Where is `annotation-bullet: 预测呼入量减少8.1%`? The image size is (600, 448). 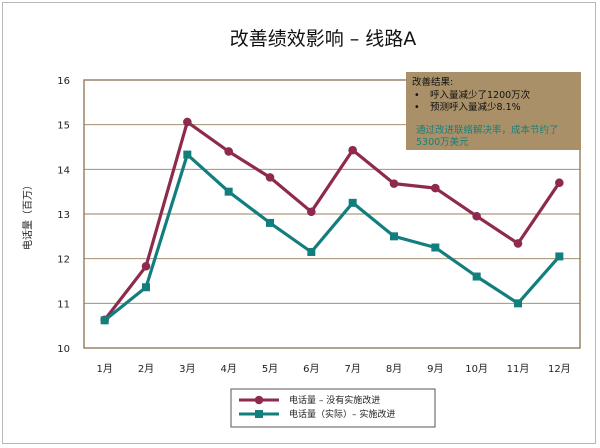 annotation-bullet: 预测呼入量减少8.1% is located at coordinates (475, 107).